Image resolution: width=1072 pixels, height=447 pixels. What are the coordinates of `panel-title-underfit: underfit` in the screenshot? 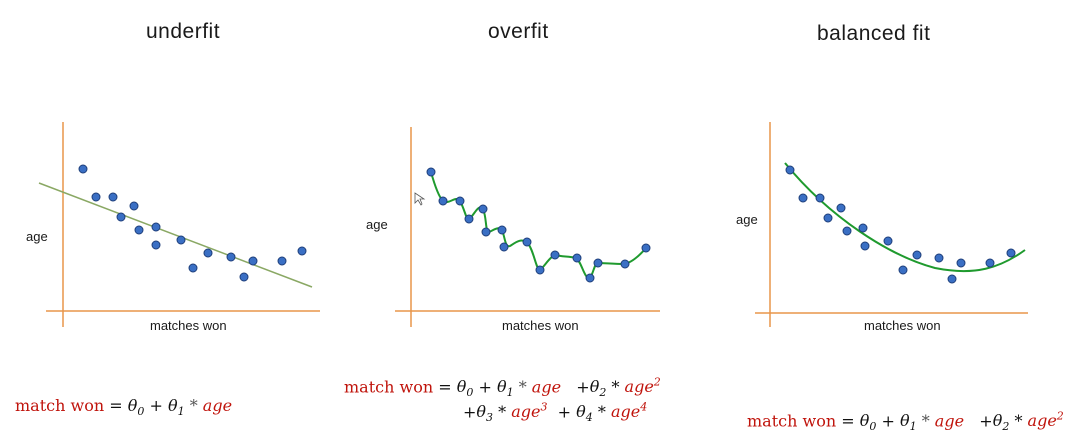 It's located at (183, 31).